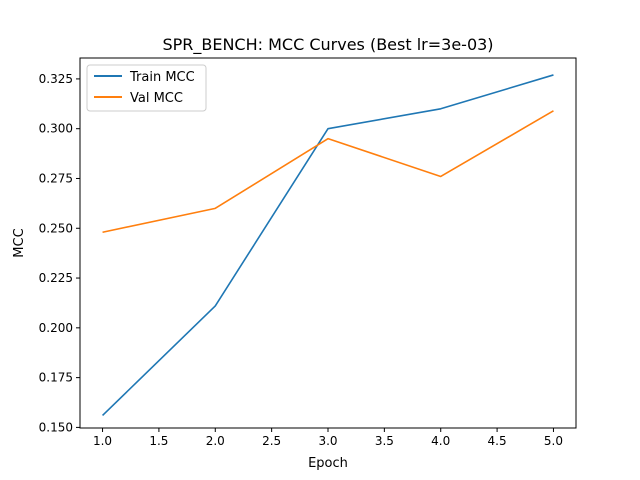 The width and height of the screenshot is (640, 480). What do you see at coordinates (156, 98) in the screenshot?
I see `legend-label-val-mcc: Val MCC` at bounding box center [156, 98].